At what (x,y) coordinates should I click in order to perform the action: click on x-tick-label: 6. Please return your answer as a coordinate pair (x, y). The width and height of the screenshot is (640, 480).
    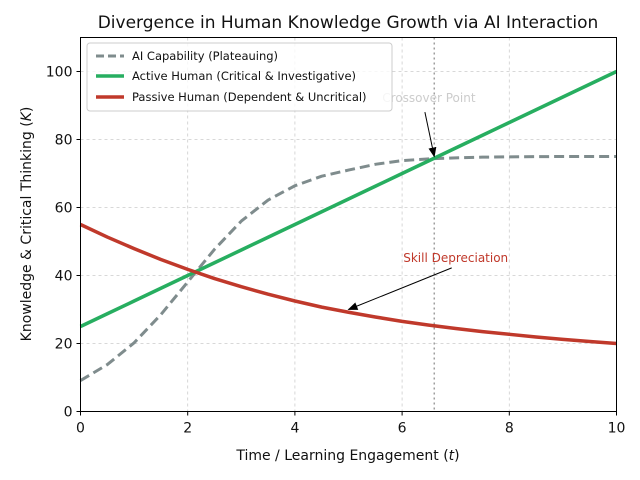
    Looking at the image, I should click on (402, 429).